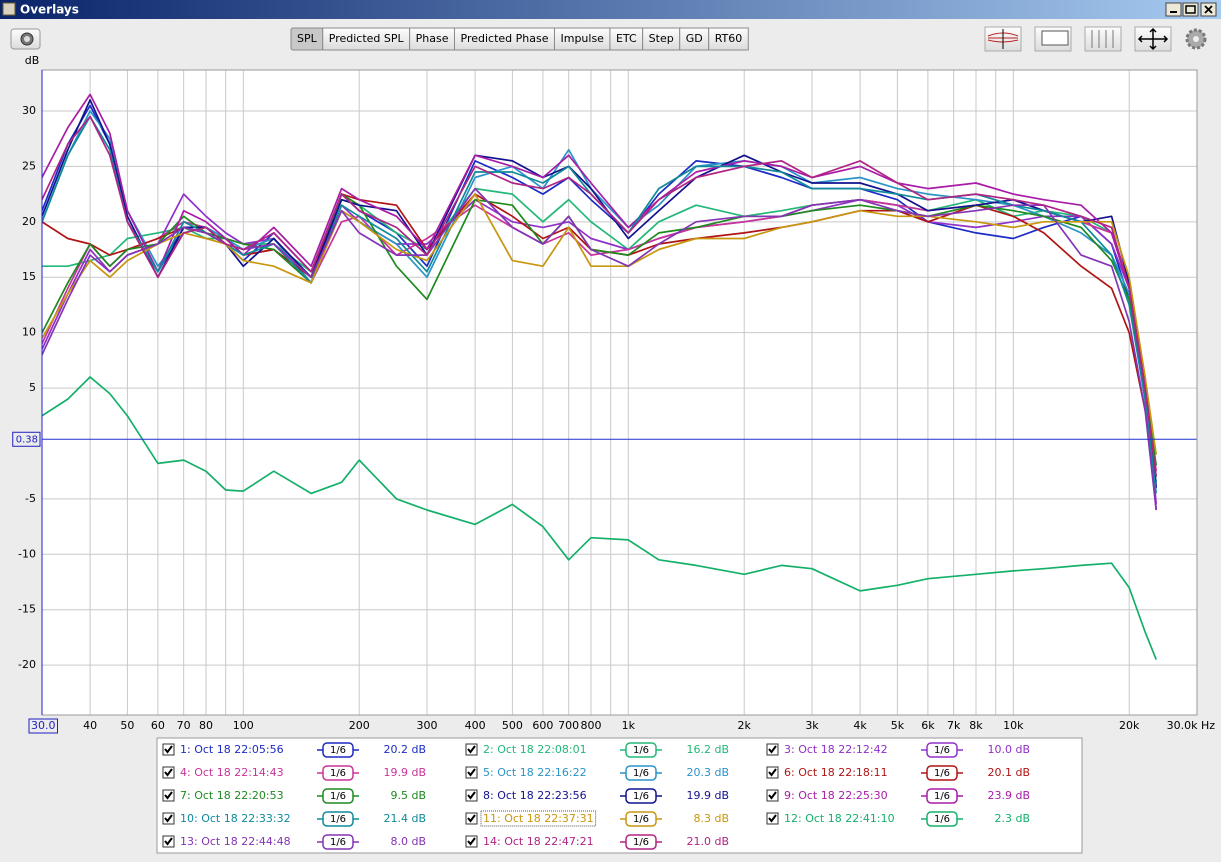  I want to click on legend-name: 8: Oct 18 22:23:56, so click(535, 795).